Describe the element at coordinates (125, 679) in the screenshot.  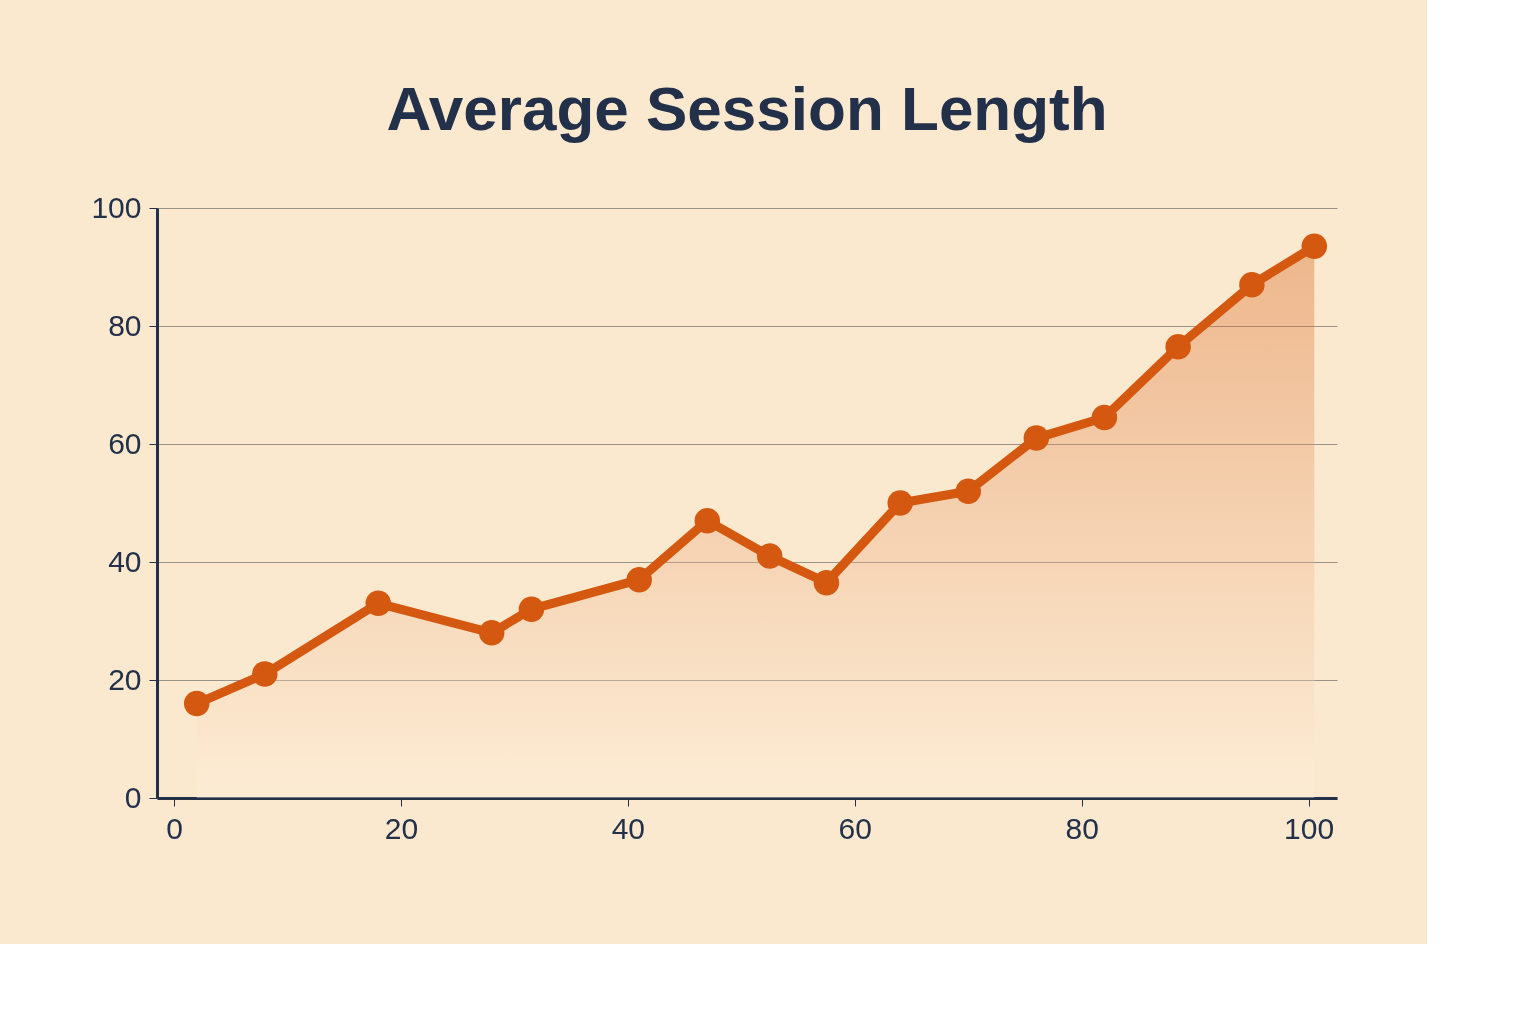
I see `y-tick-label: 20` at that location.